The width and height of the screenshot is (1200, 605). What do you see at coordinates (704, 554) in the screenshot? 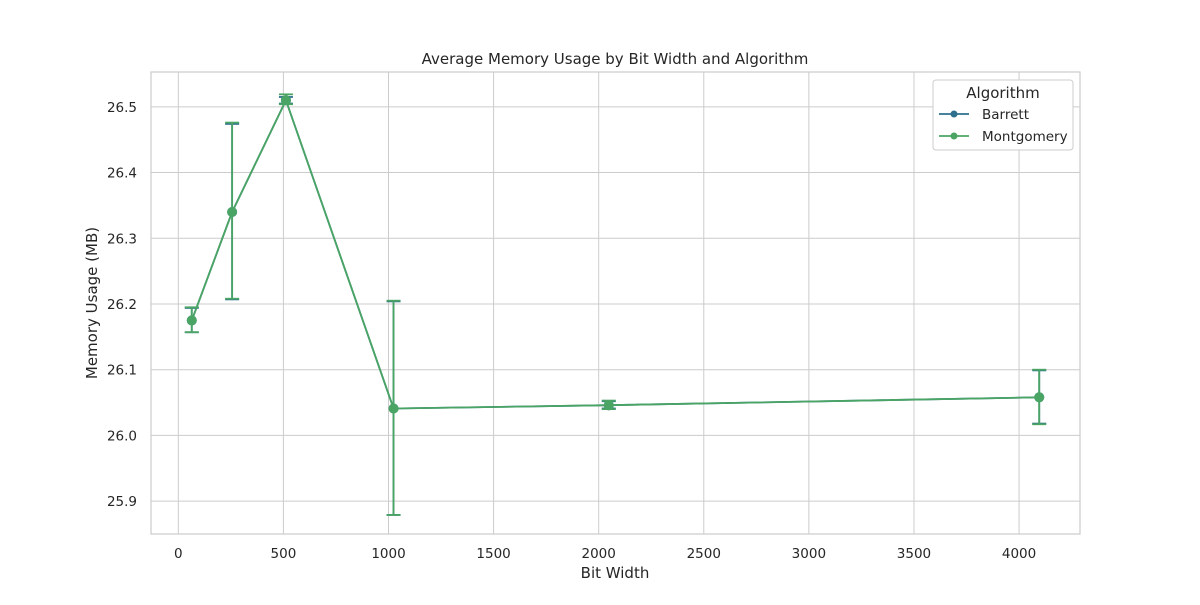
I see `x-tick-label: 2500` at bounding box center [704, 554].